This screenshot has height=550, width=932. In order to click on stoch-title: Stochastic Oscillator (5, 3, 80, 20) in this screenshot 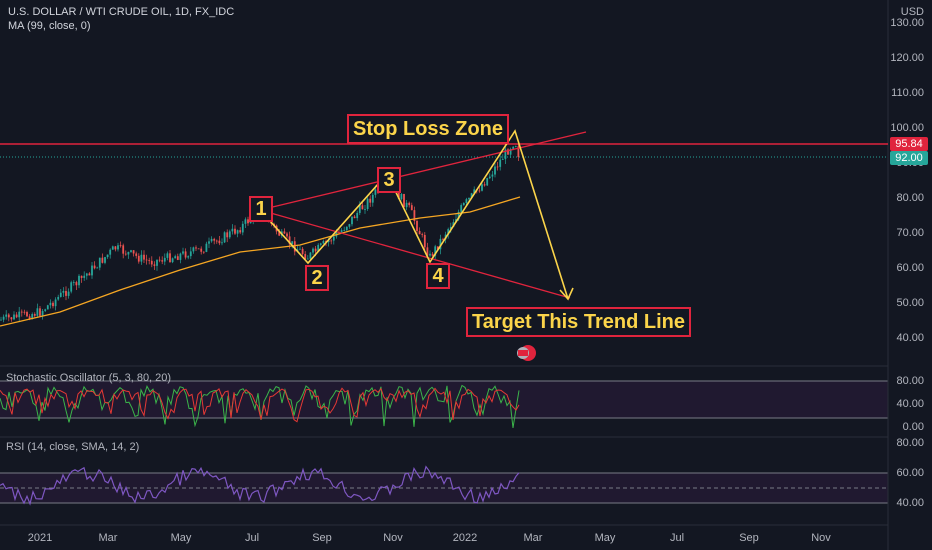, I will do `click(89, 378)`.